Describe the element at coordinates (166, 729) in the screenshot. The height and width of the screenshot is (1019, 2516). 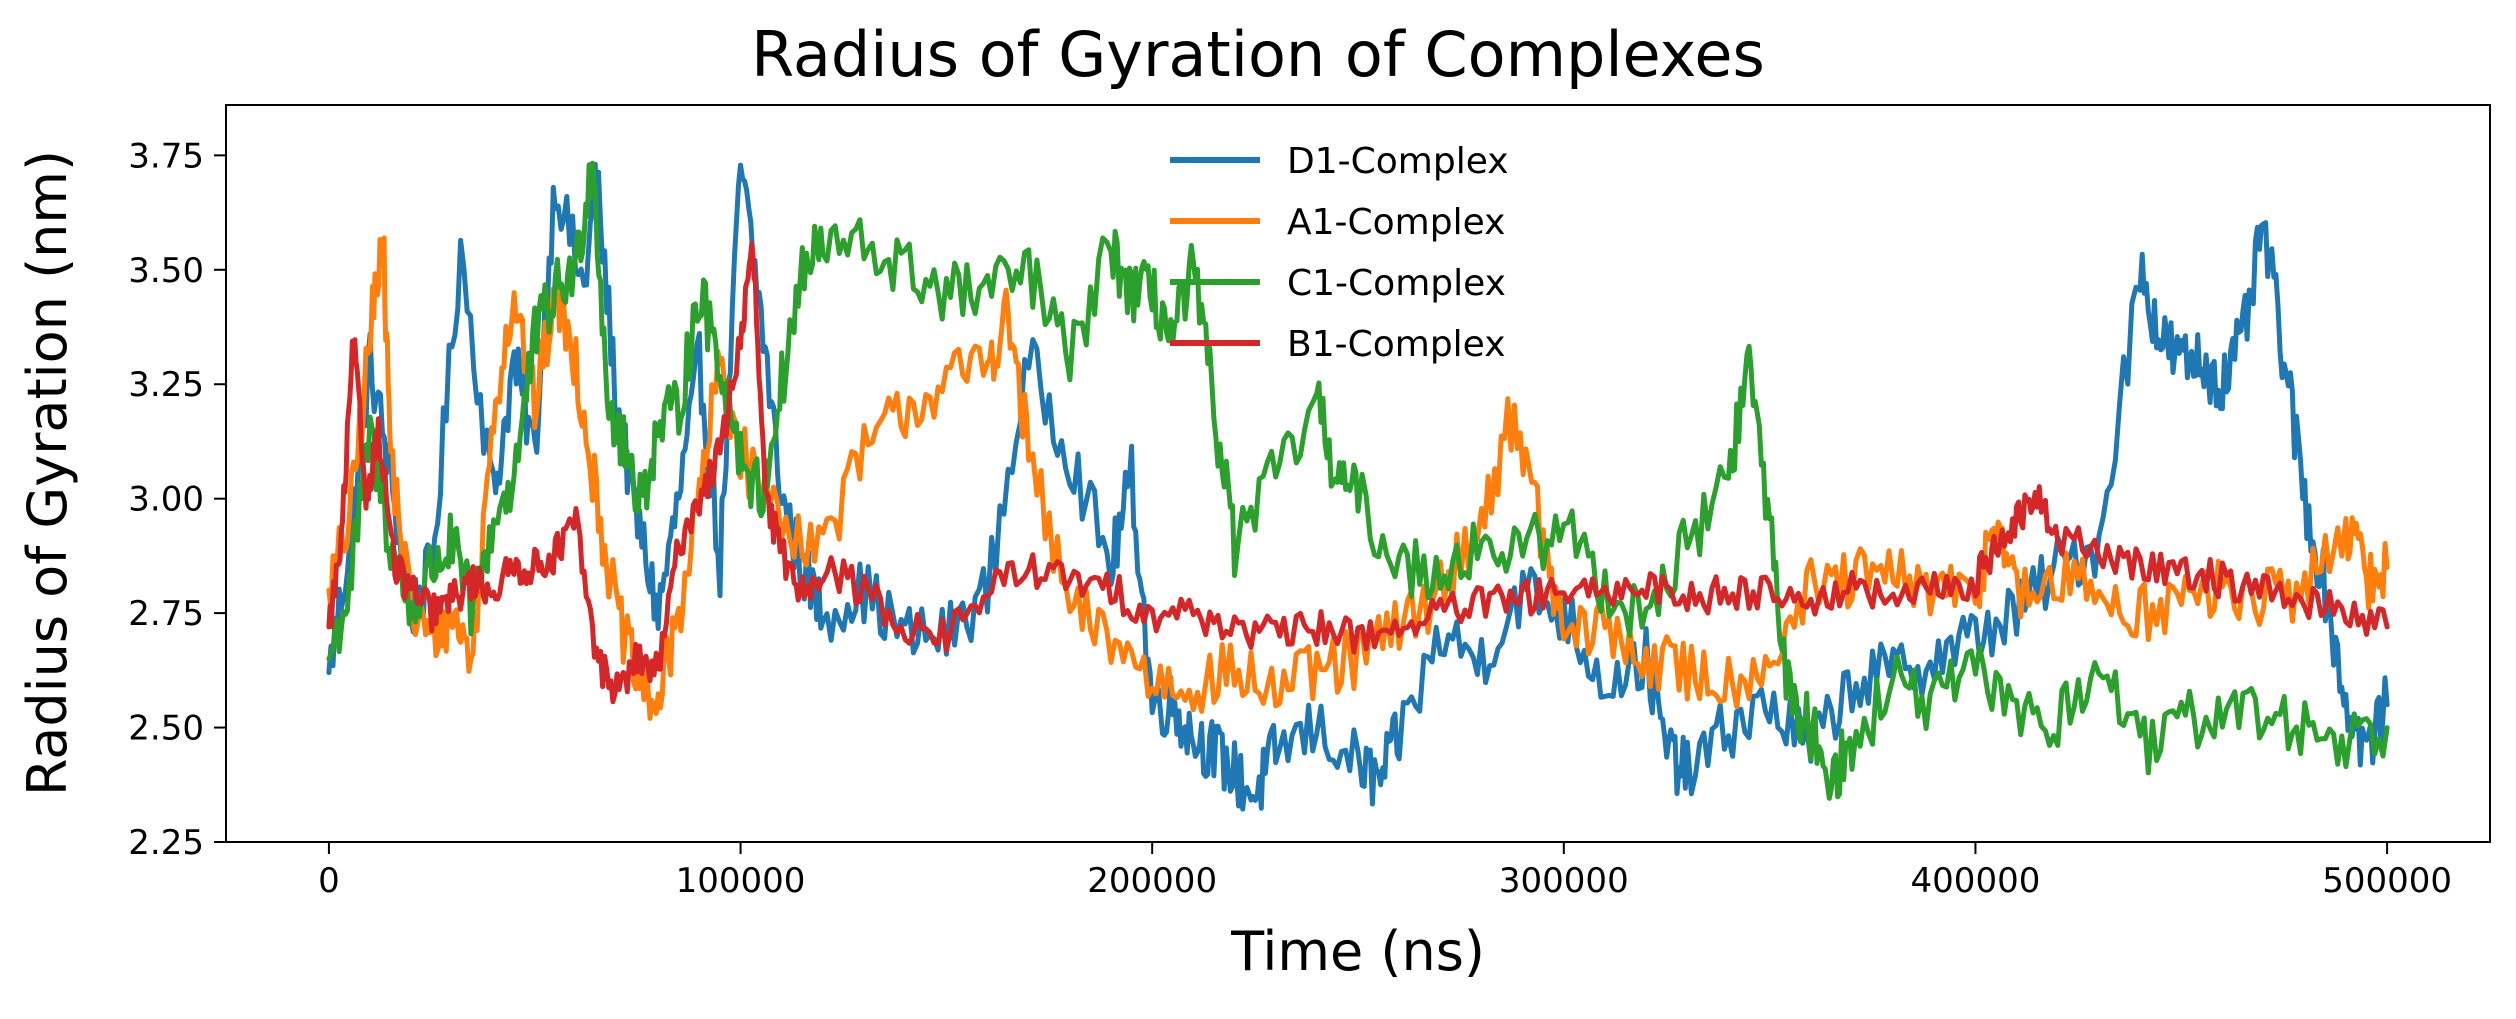
I see `y-tick-label: 2.50` at that location.